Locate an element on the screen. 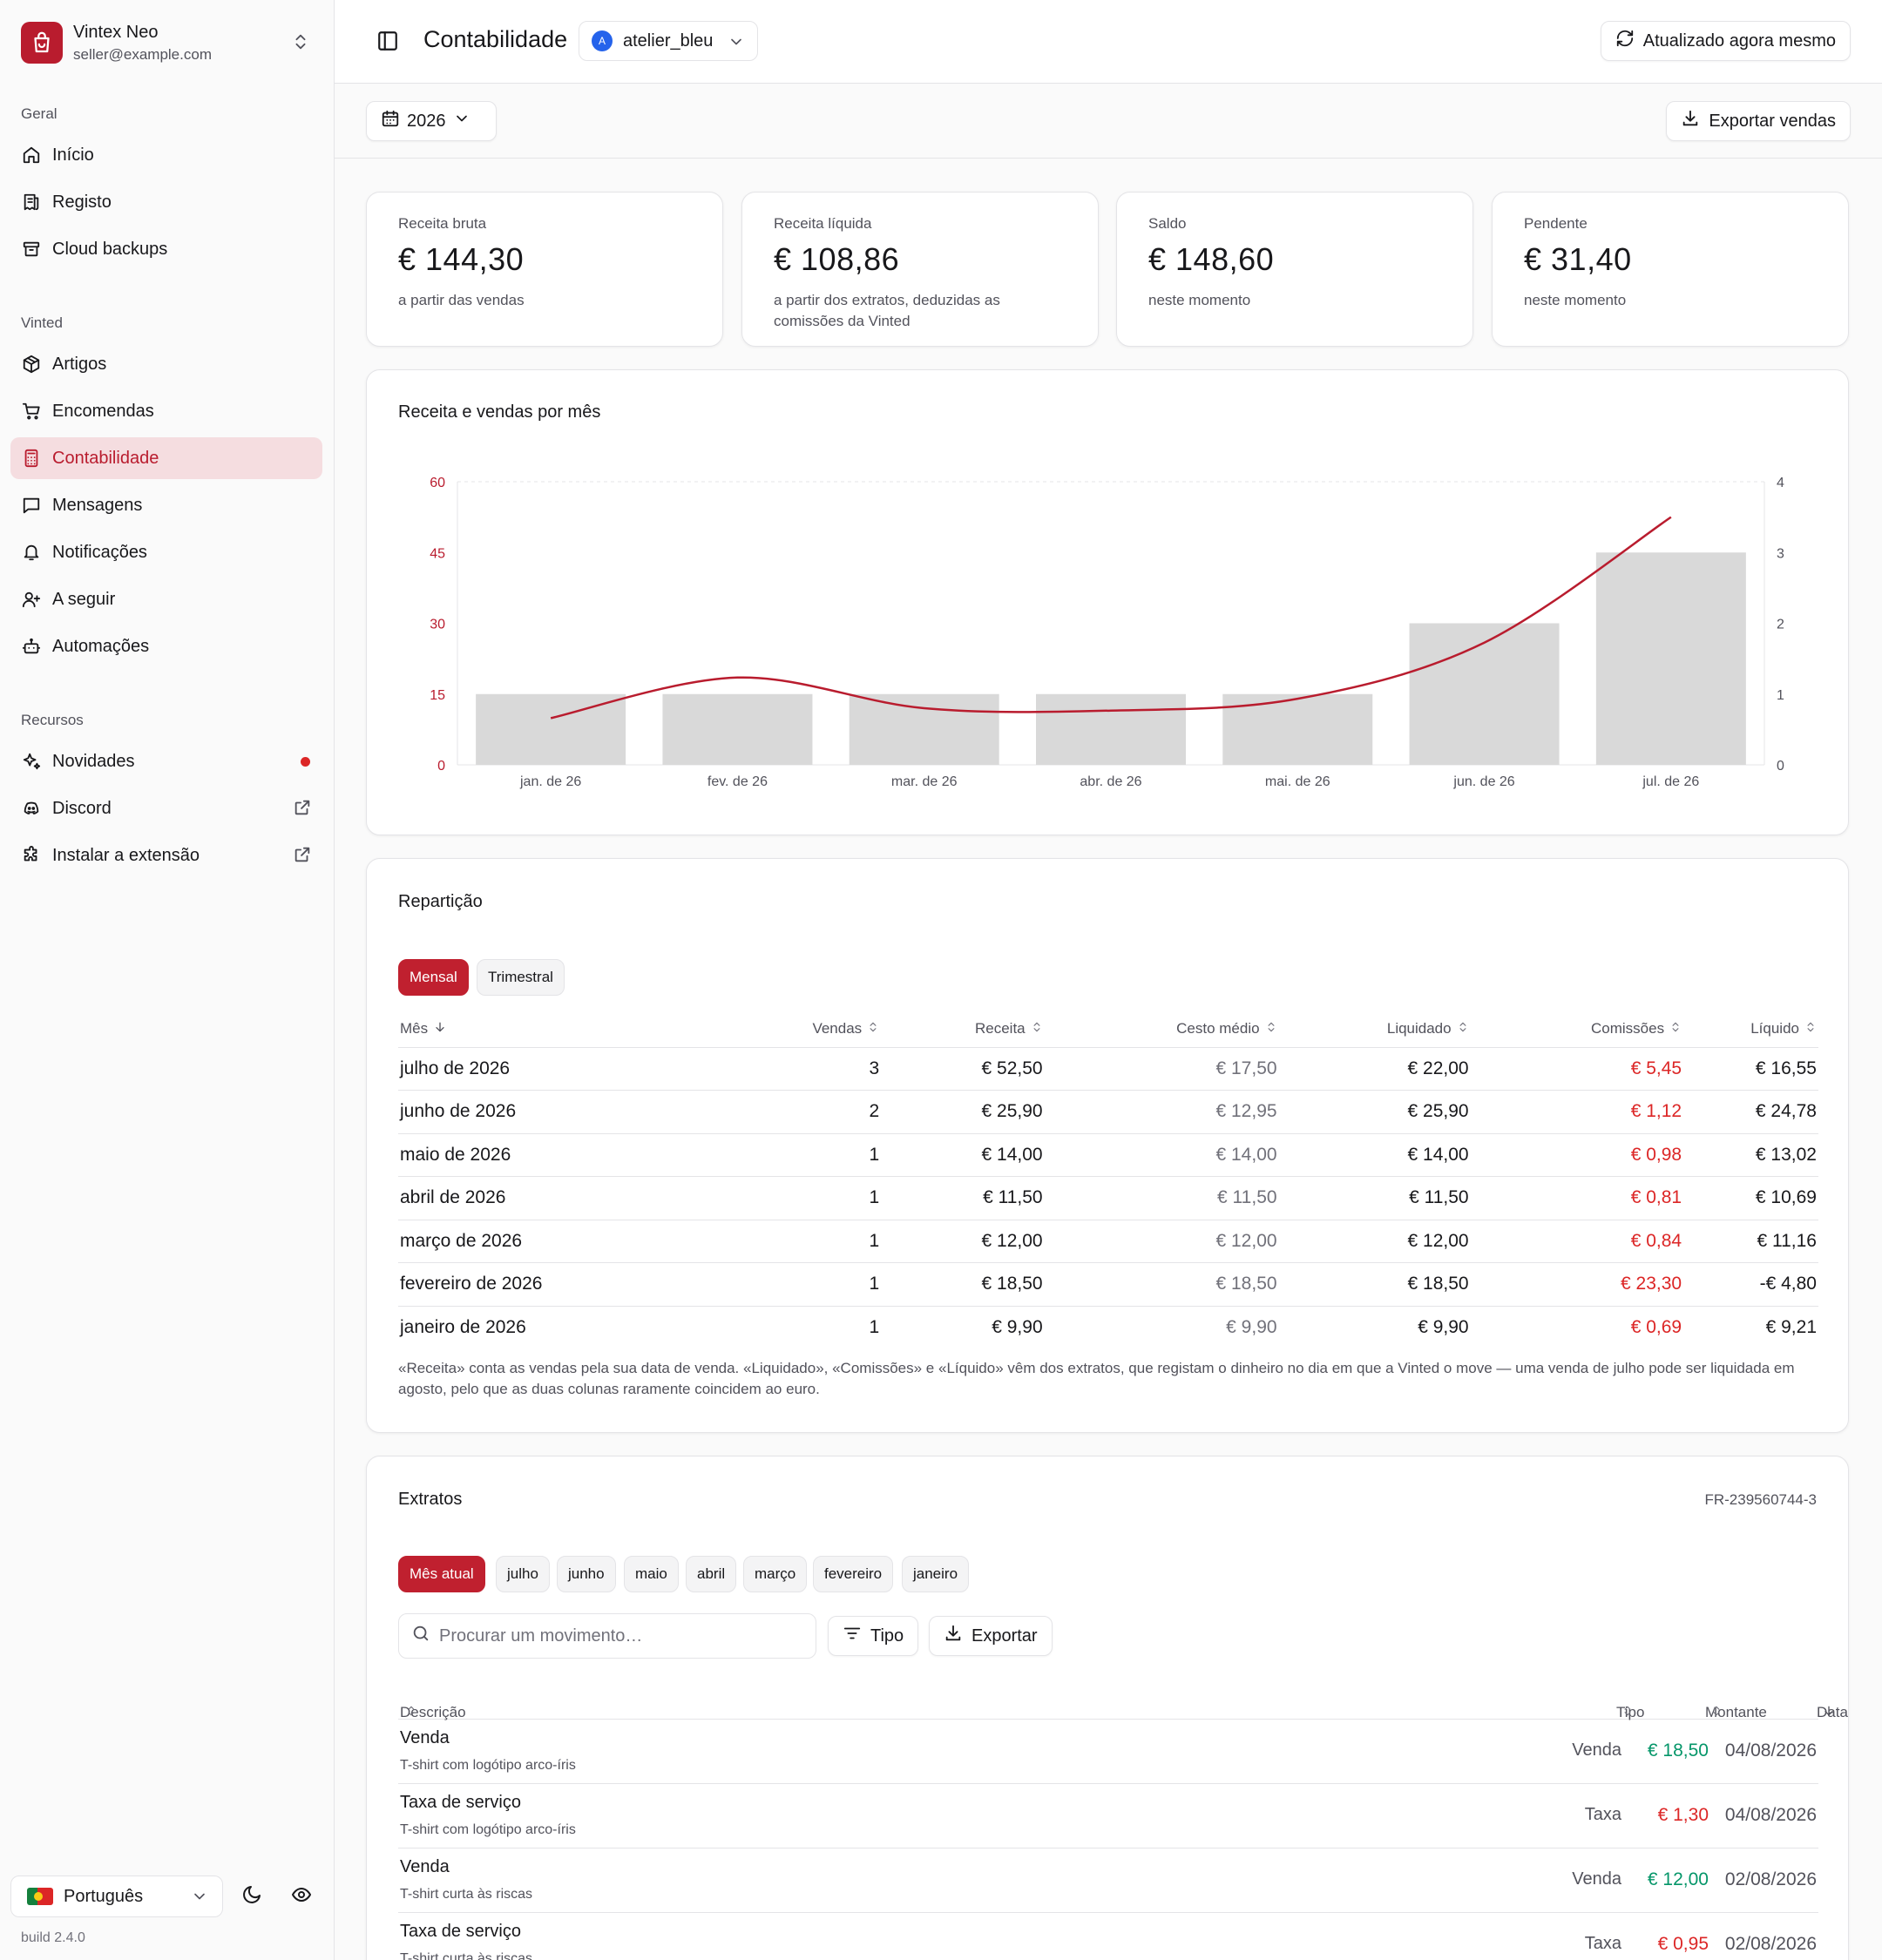 This screenshot has height=1960, width=1882. column-header-receita: Receita is located at coordinates (963, 1030).